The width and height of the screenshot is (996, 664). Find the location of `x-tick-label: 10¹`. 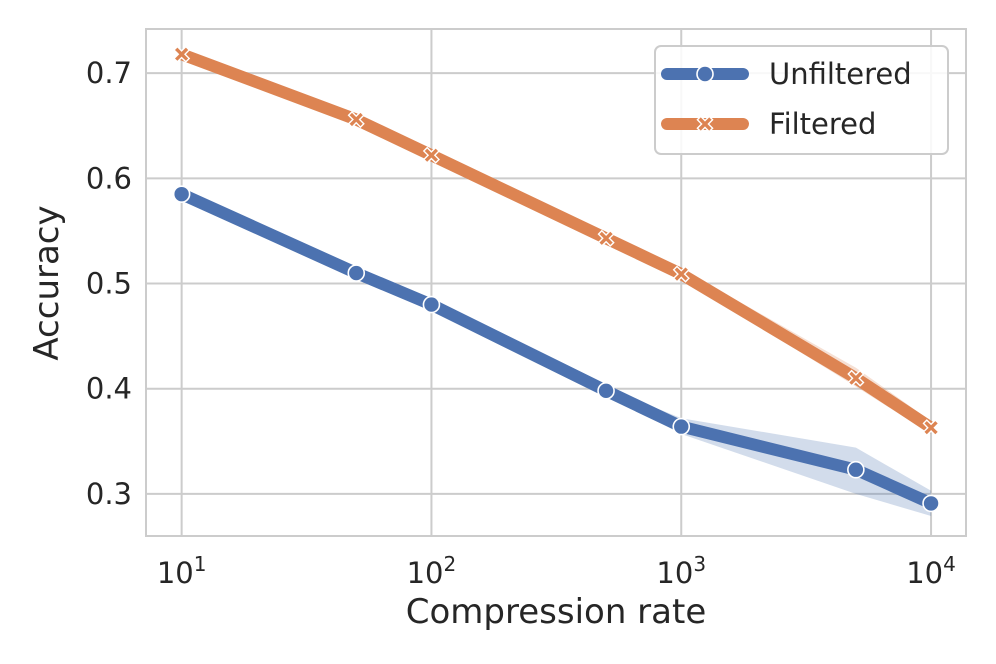

x-tick-label: 10¹ is located at coordinates (182, 571).